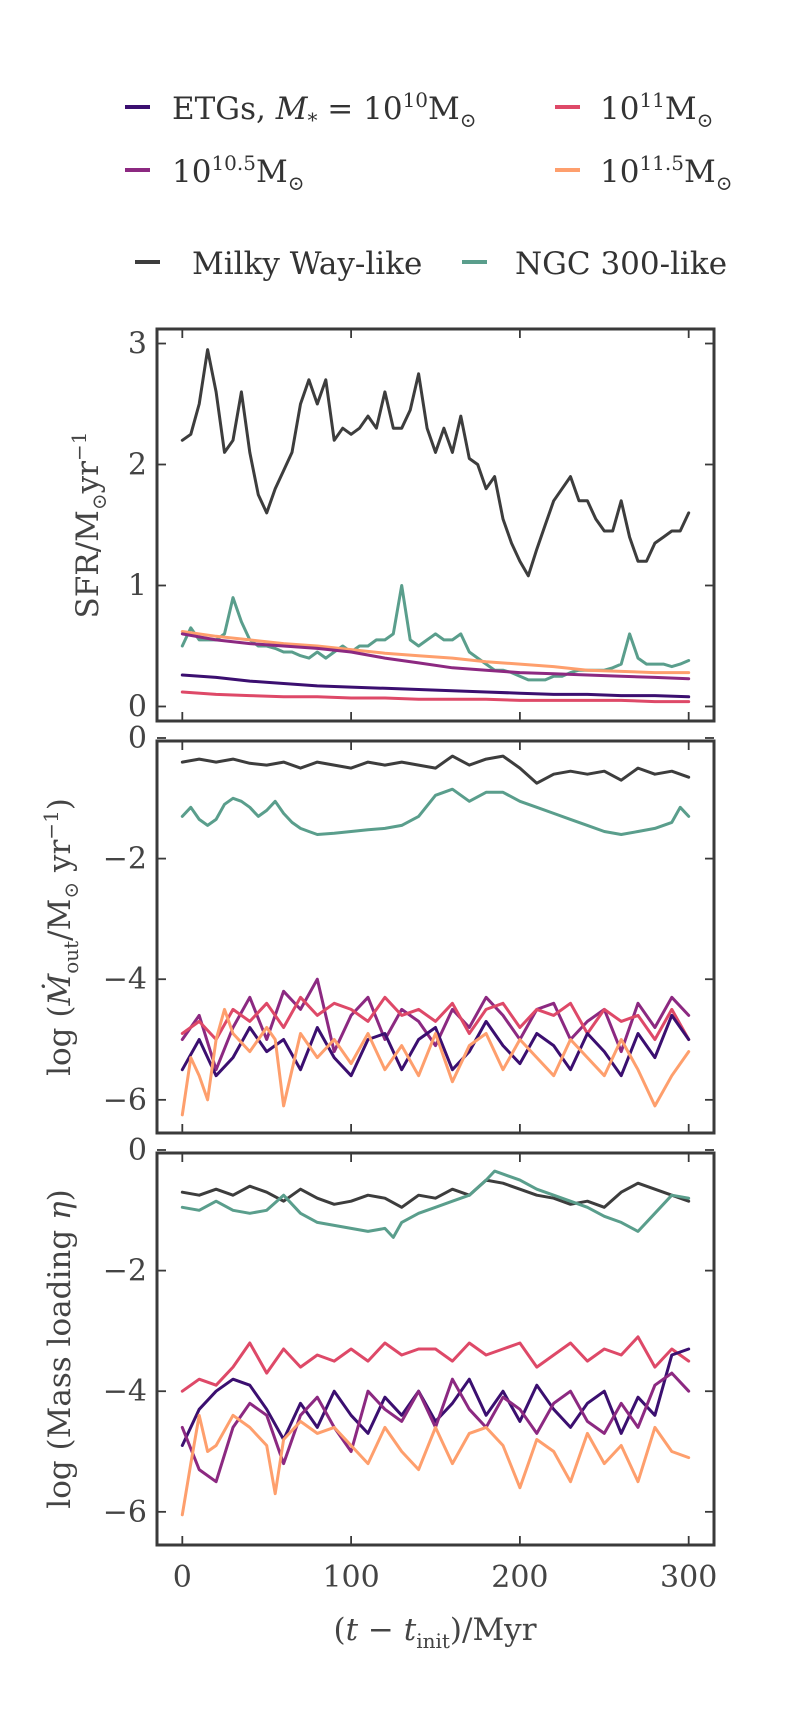 This screenshot has height=1721, width=789. What do you see at coordinates (519, 1577) in the screenshot?
I see `x-tick-label: 200` at bounding box center [519, 1577].